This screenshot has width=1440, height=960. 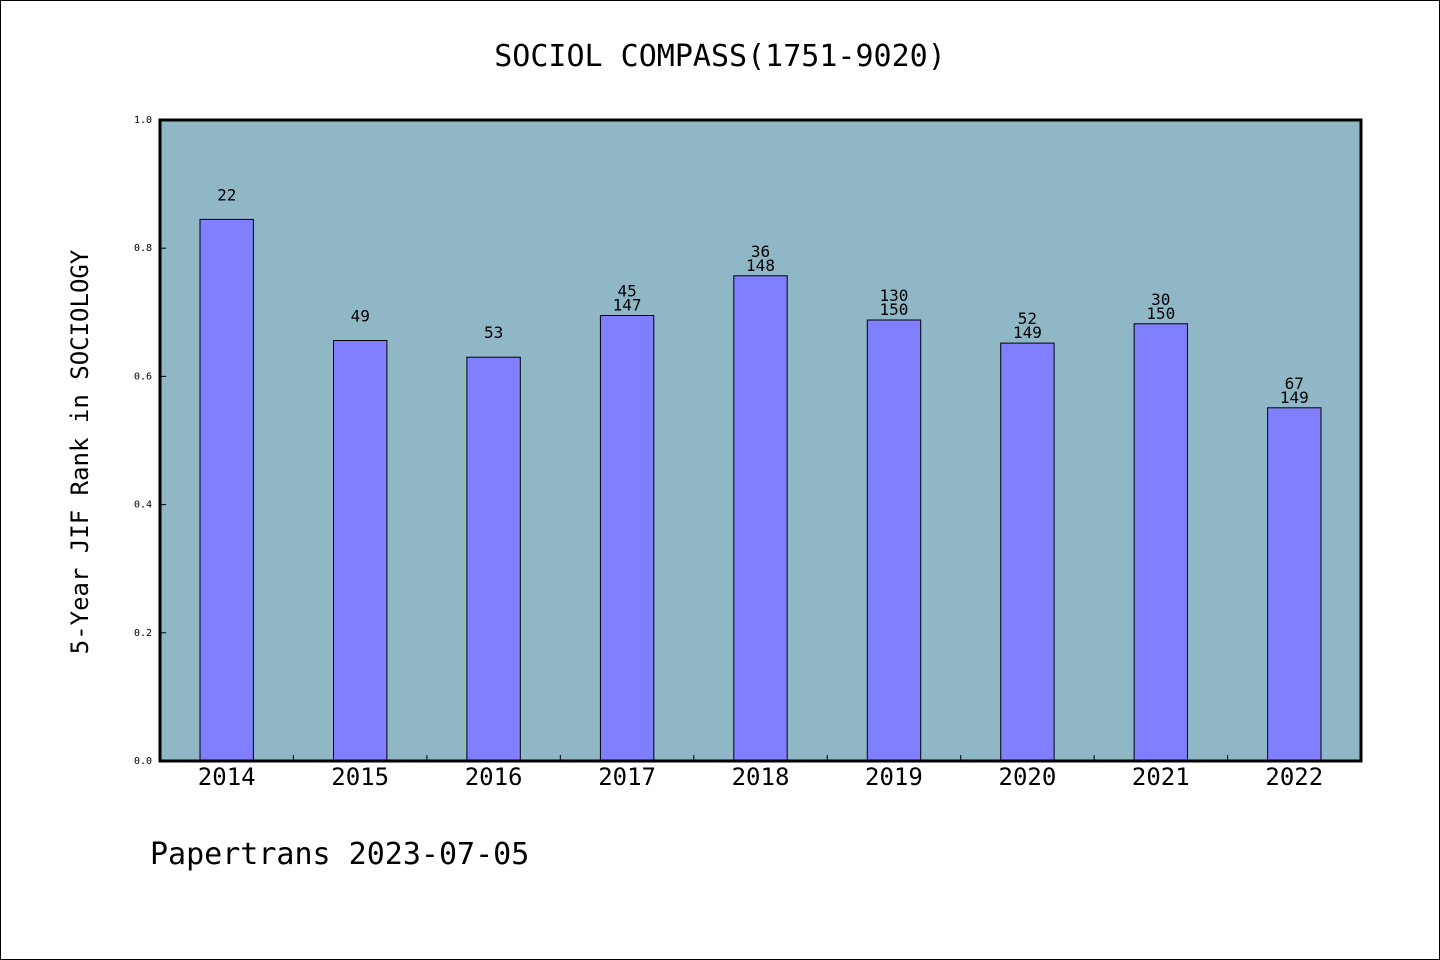 What do you see at coordinates (143, 761) in the screenshot?
I see `y-tick-label-0.0: 0.0` at bounding box center [143, 761].